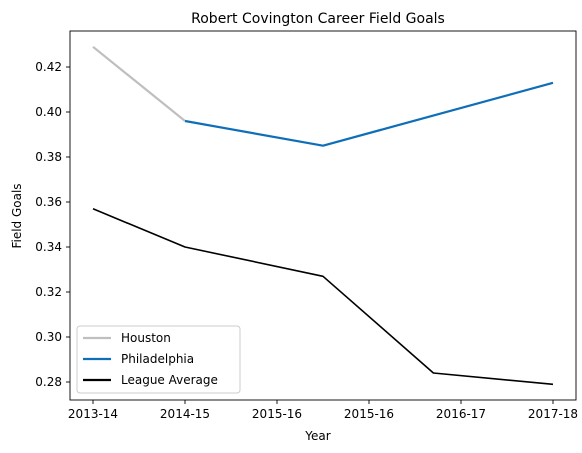  Describe the element at coordinates (93, 414) in the screenshot. I see `x-tick-label: 2013-14` at that location.